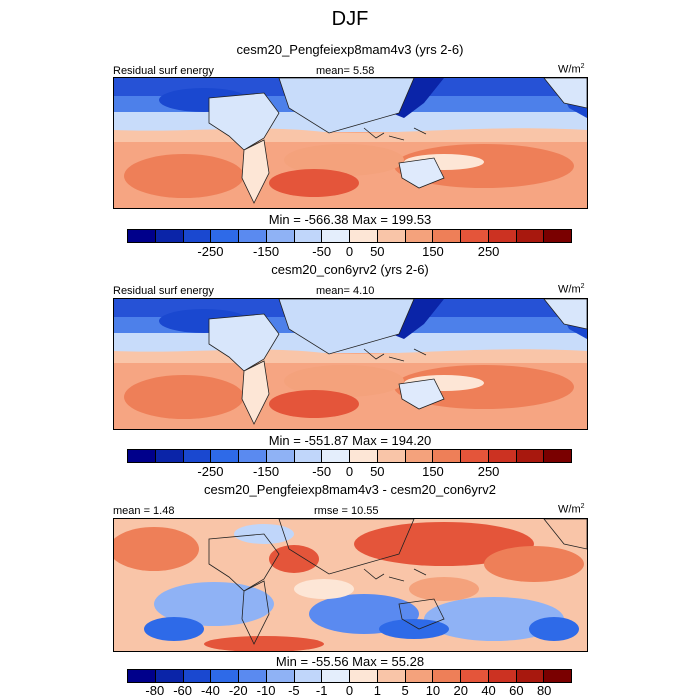 This screenshot has width=700, height=700. I want to click on colorbar-tick-label: -10, so click(266, 690).